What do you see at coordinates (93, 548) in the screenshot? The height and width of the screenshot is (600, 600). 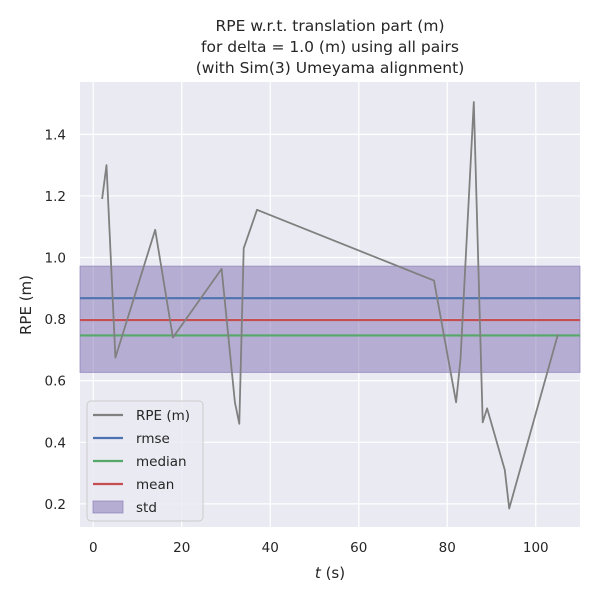 I see `x-tick-label: 0` at bounding box center [93, 548].